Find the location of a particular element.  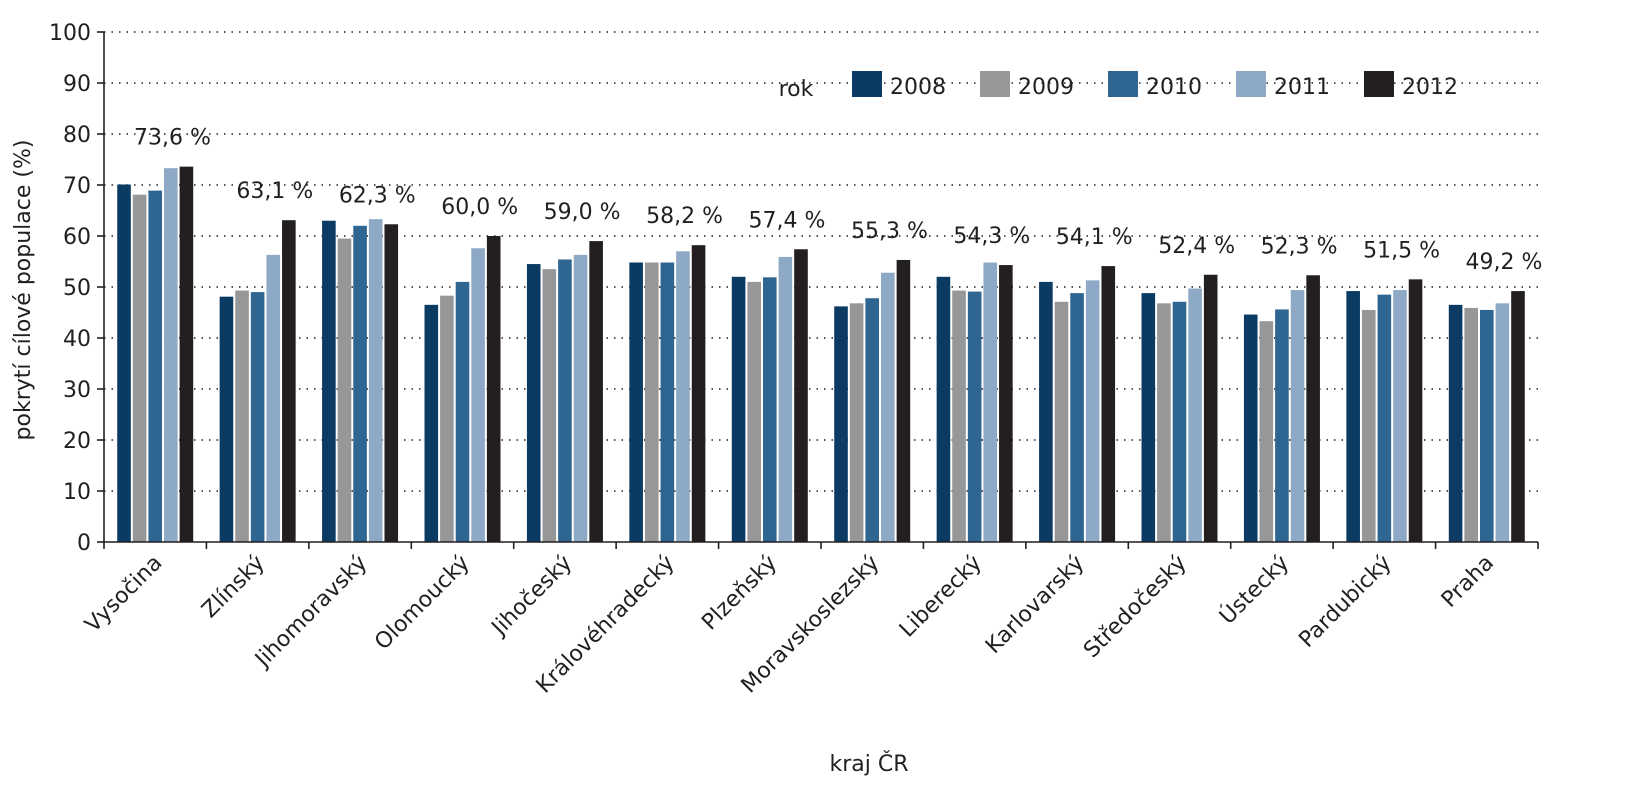

bar-karlovarsky-2008 is located at coordinates (1046, 411).